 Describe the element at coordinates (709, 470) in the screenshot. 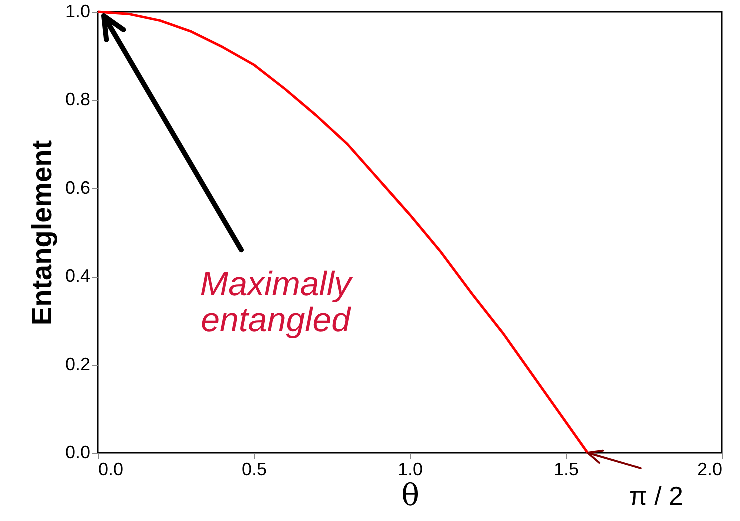

I see `x-tick-label: 2.0` at that location.